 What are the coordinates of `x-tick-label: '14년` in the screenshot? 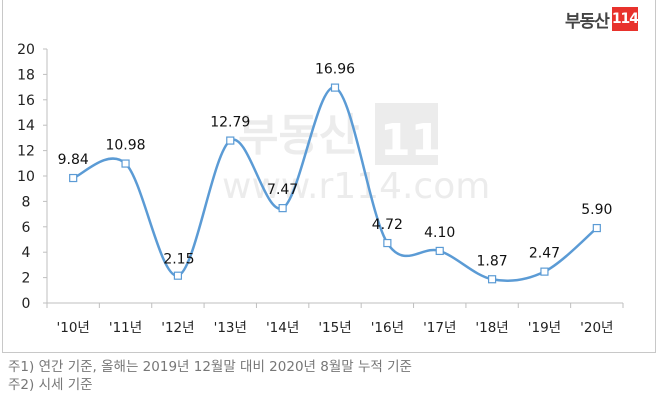 It's located at (282, 328).